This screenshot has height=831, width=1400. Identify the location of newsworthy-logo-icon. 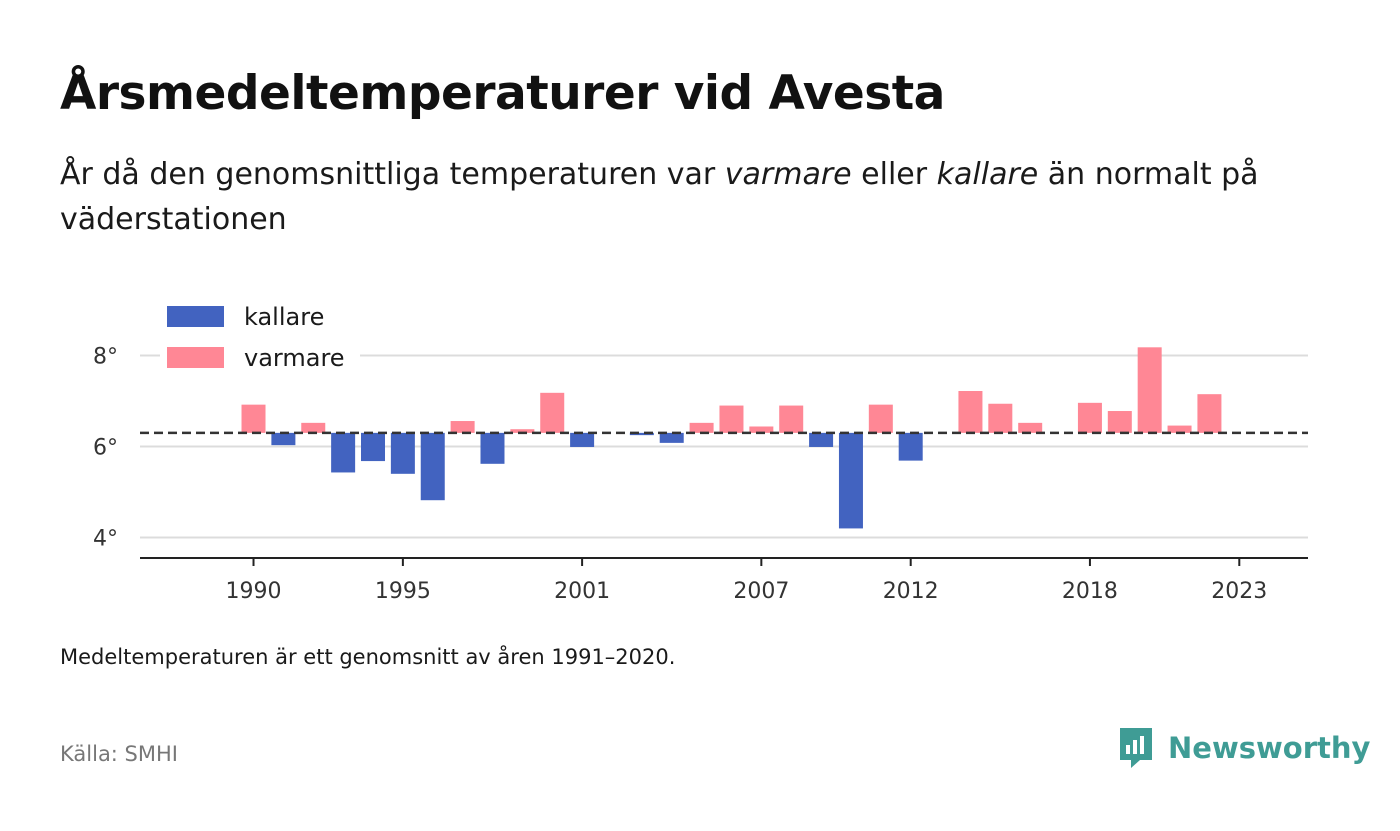
(1136, 748).